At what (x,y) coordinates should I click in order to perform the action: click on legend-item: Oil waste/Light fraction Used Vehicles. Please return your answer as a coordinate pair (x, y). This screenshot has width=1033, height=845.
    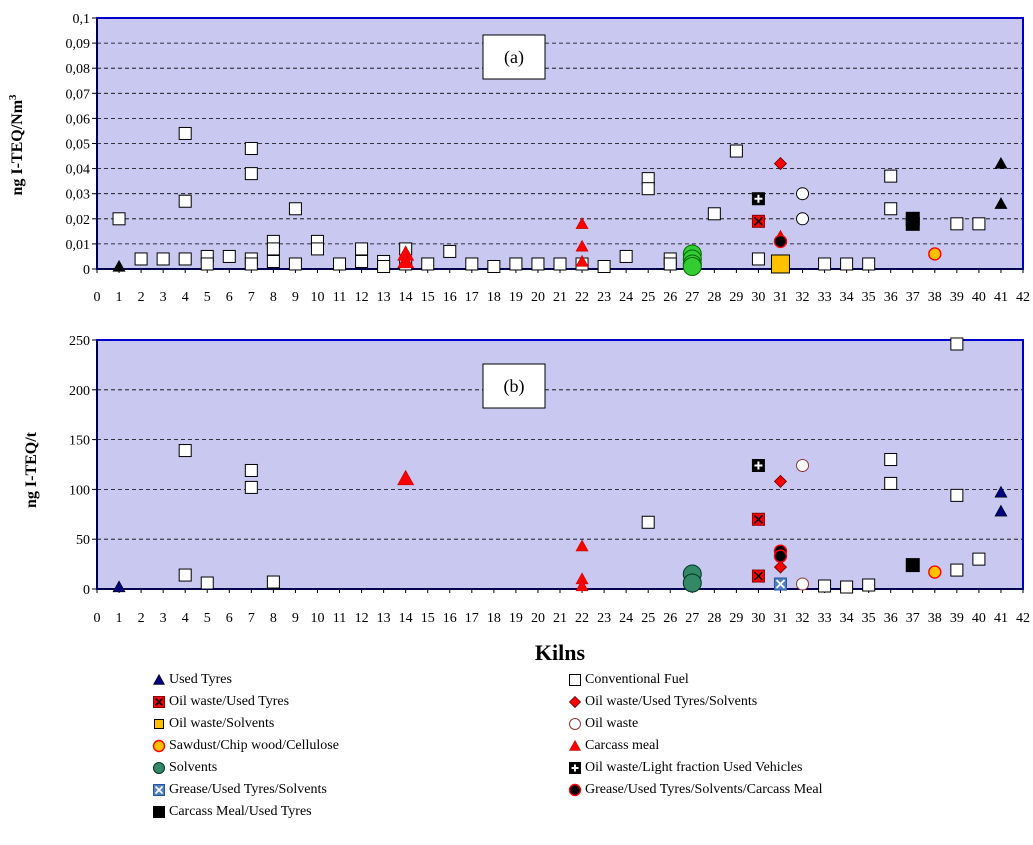
    Looking at the image, I should click on (685, 768).